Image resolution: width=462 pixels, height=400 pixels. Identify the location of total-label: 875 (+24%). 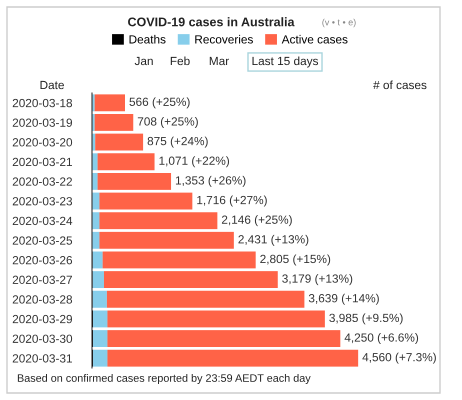
(178, 142).